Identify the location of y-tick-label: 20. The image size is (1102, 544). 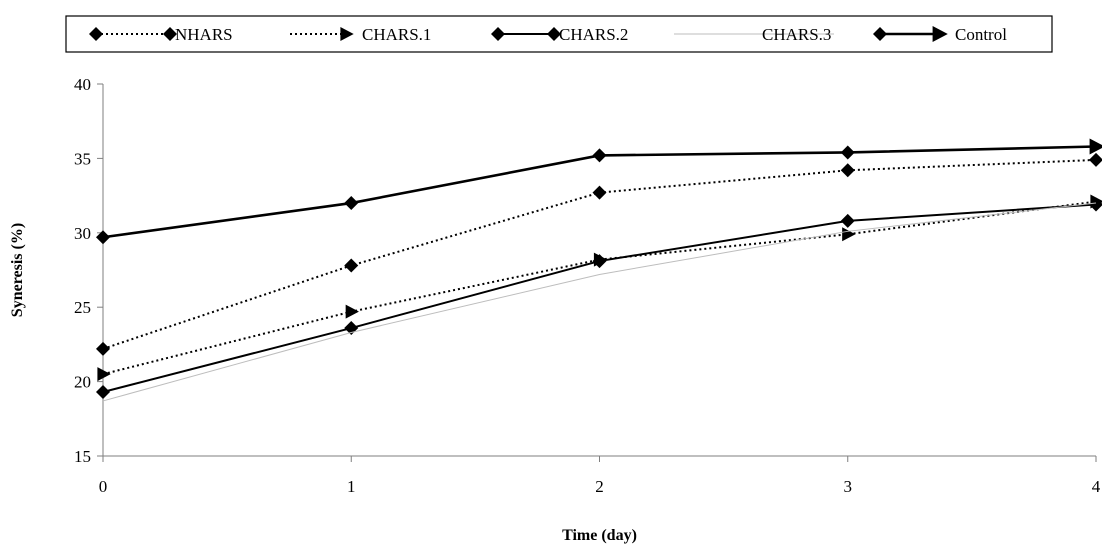
(82, 382).